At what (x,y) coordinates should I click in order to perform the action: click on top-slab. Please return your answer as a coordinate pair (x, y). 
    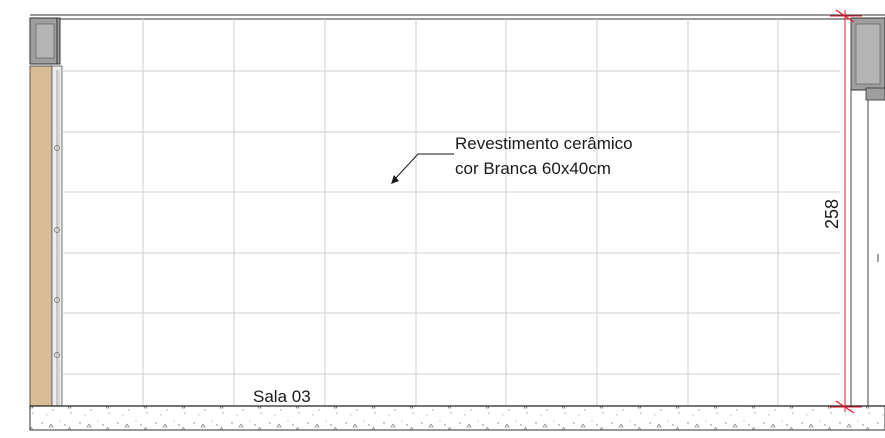
    Looking at the image, I should click on (457, 17).